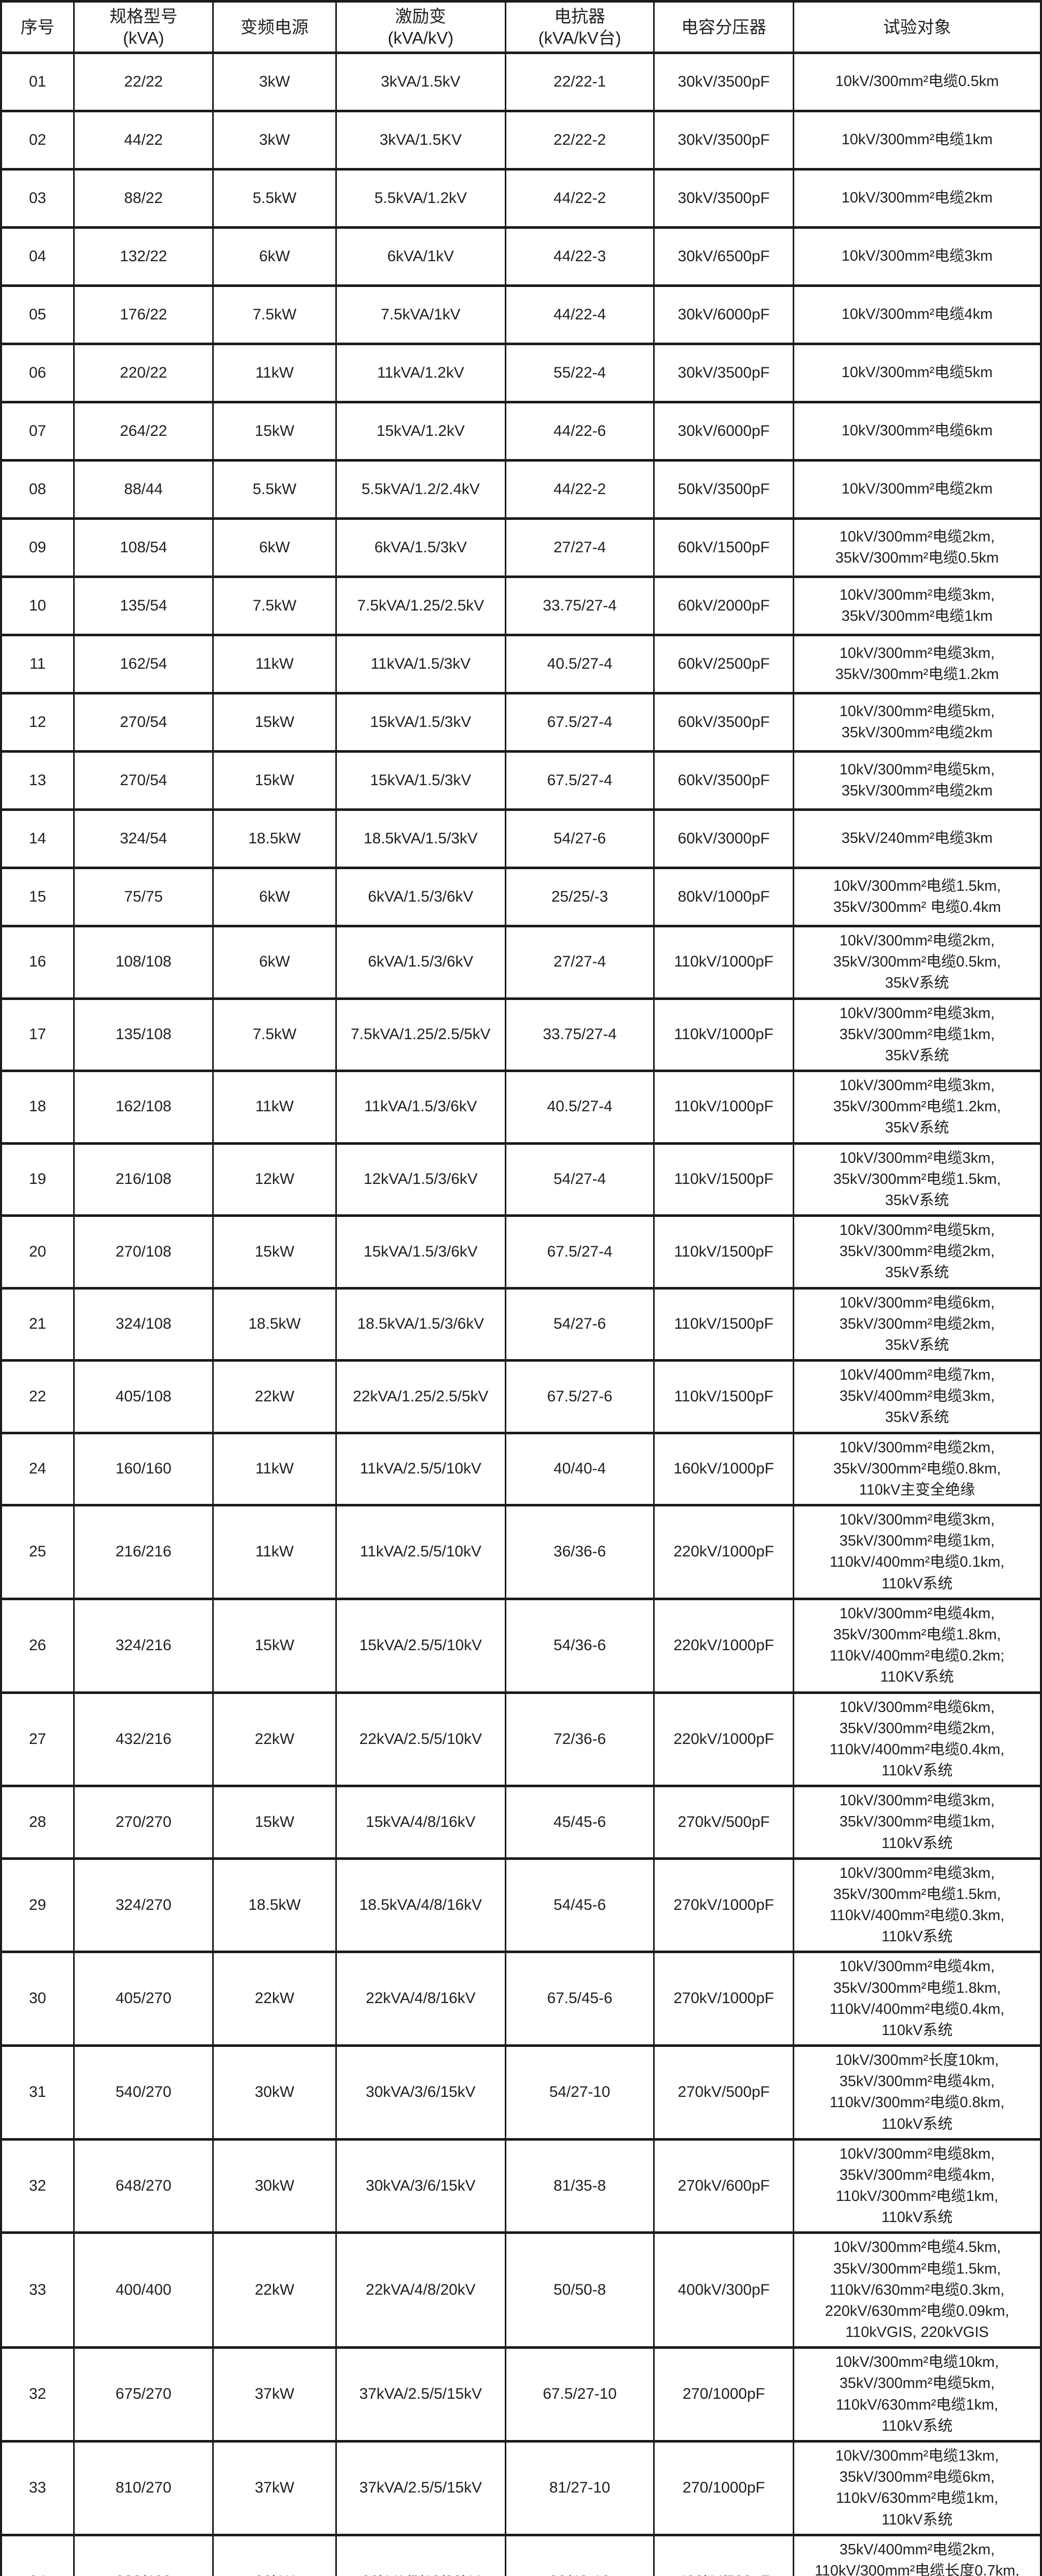 The width and height of the screenshot is (1042, 2576). I want to click on cell-excitation: 15kVA/1.5/3kV, so click(420, 780).